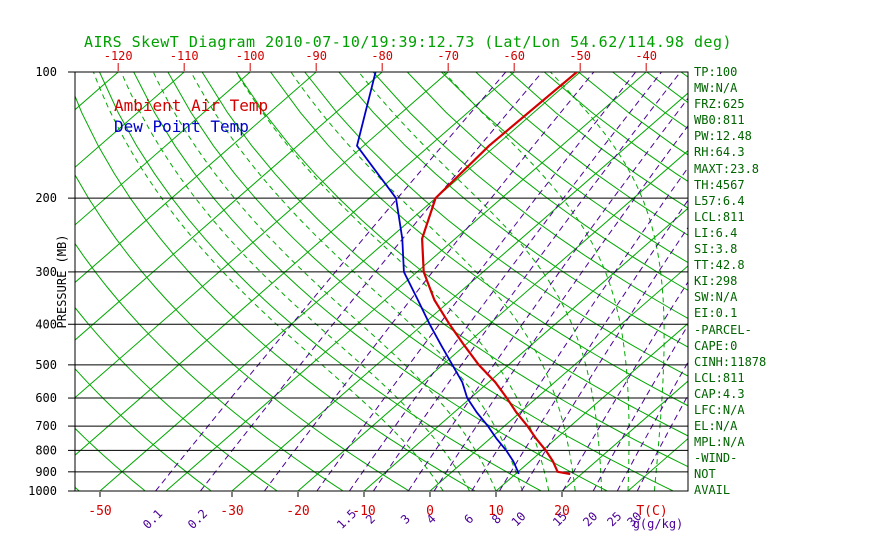 This screenshot has width=870, height=560. I want to click on stat-line-16: -PARCEL-, so click(723, 329).